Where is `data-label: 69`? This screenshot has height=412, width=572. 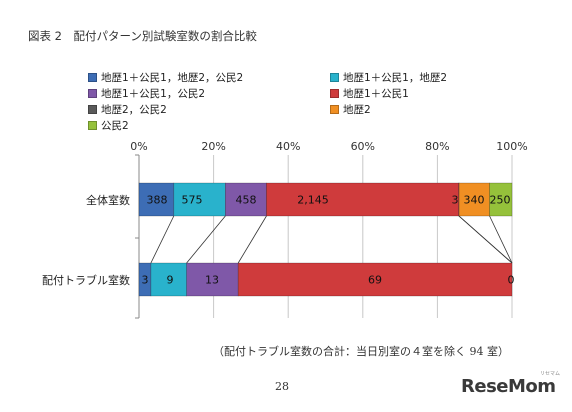 data-label: 69 is located at coordinates (375, 280).